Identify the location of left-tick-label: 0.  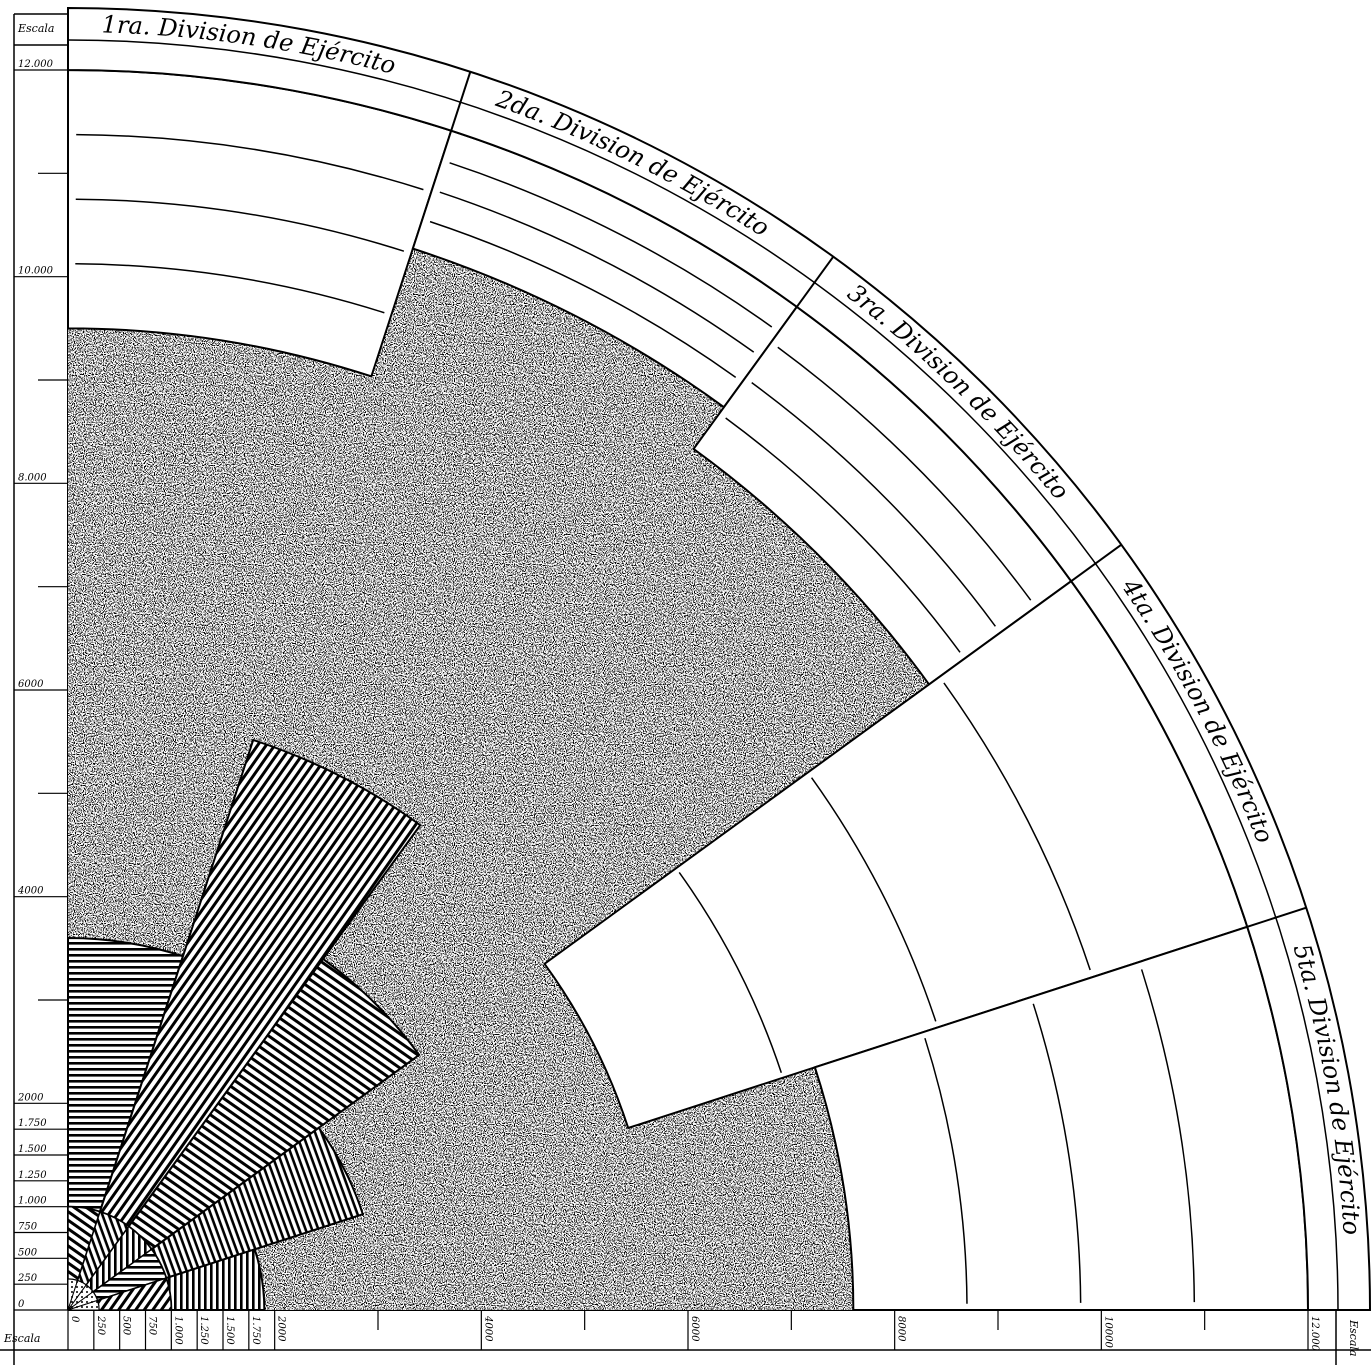
(21, 1304).